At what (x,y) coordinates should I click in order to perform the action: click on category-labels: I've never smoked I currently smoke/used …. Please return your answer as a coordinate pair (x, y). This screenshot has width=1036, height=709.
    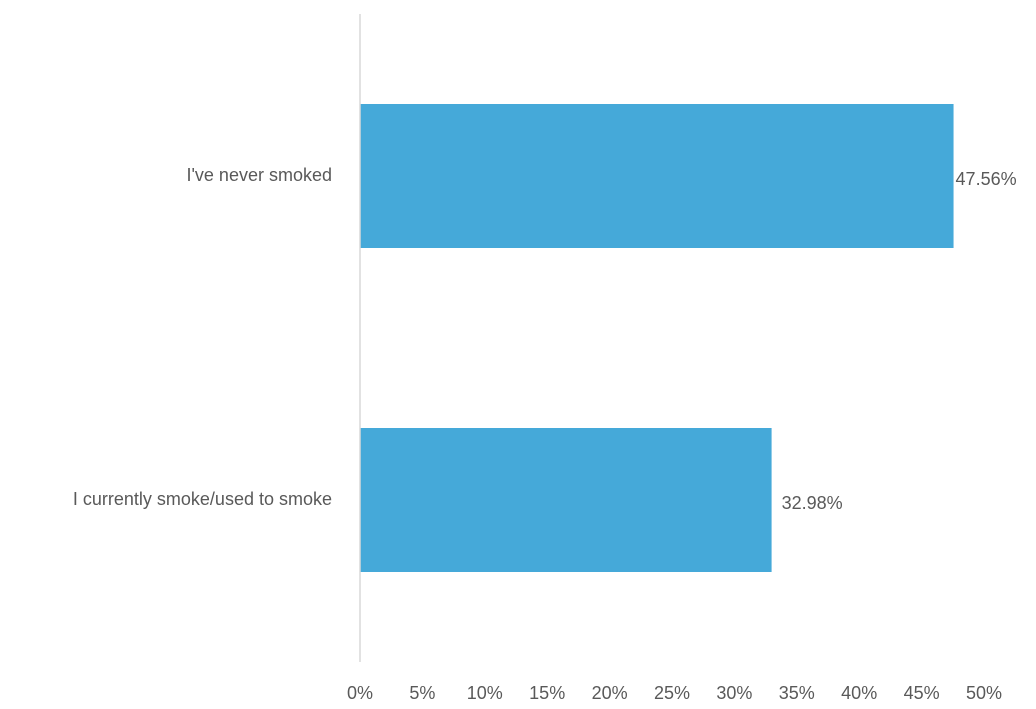
    Looking at the image, I should click on (202, 337).